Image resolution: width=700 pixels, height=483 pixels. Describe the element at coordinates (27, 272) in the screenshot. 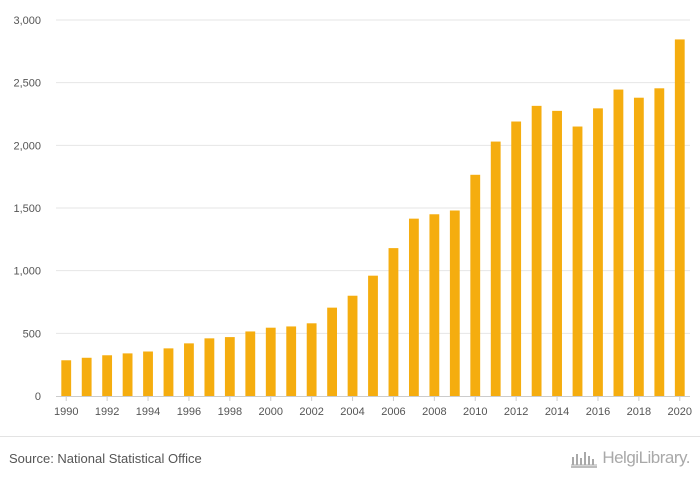

I see `y-tick-label: 1,000` at that location.